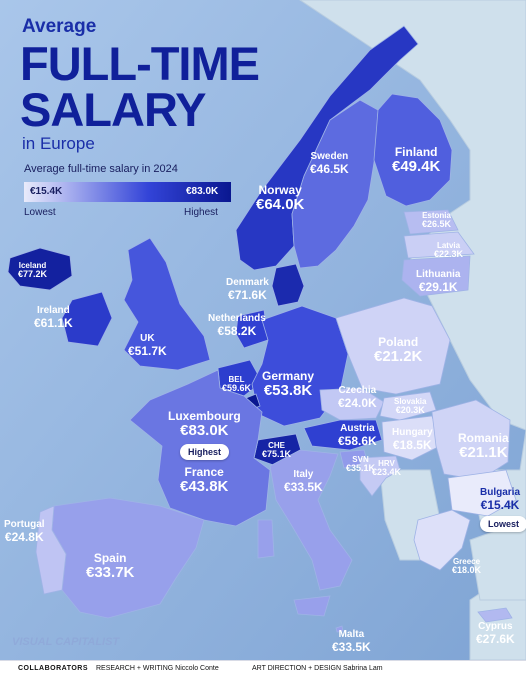  I want to click on label-ireland: Ireland €61.1K, so click(53, 317).